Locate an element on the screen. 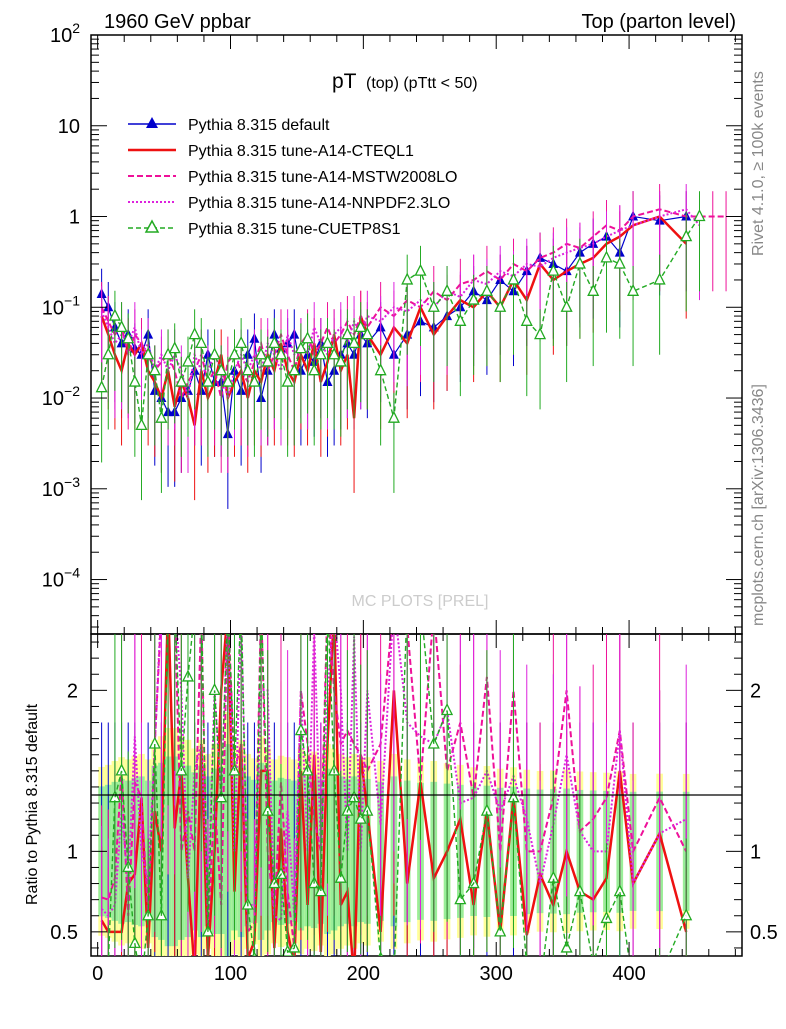 Image resolution: width=786 pixels, height=1029 pixels. x-tick-label: 0 is located at coordinates (97, 974).